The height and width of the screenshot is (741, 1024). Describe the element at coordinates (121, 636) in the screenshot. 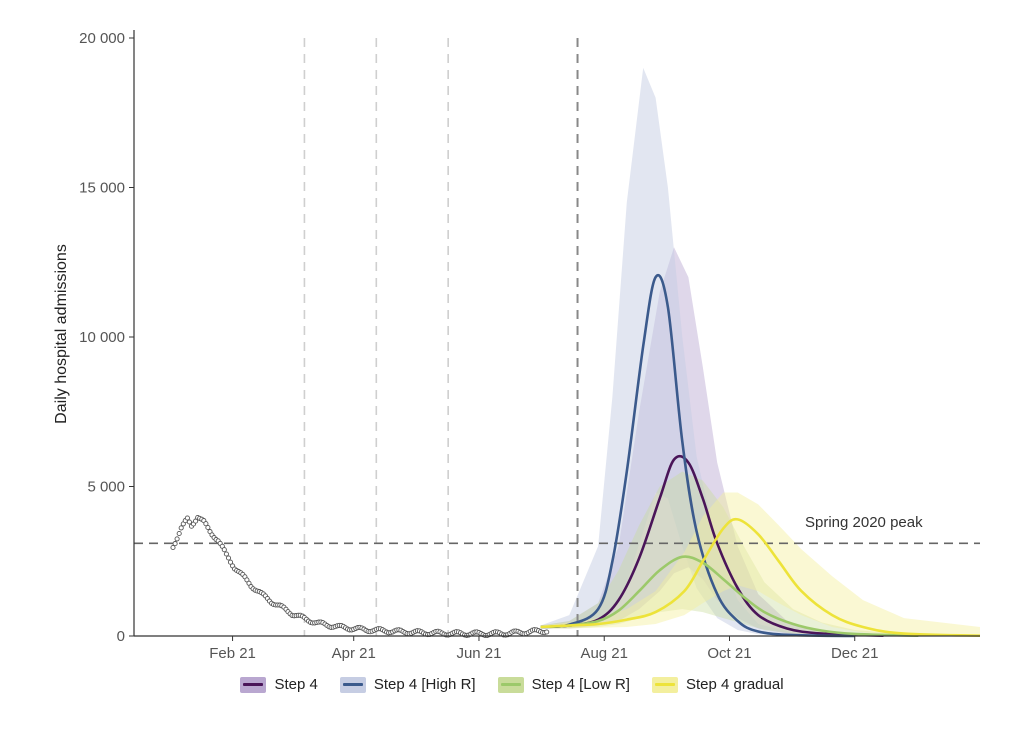

I see `y-tick-label: 0` at that location.